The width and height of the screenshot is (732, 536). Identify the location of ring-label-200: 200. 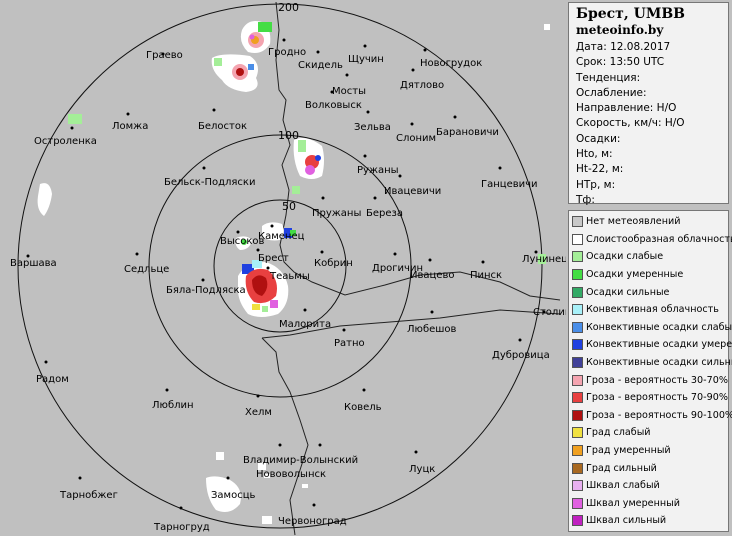
(288, 7).